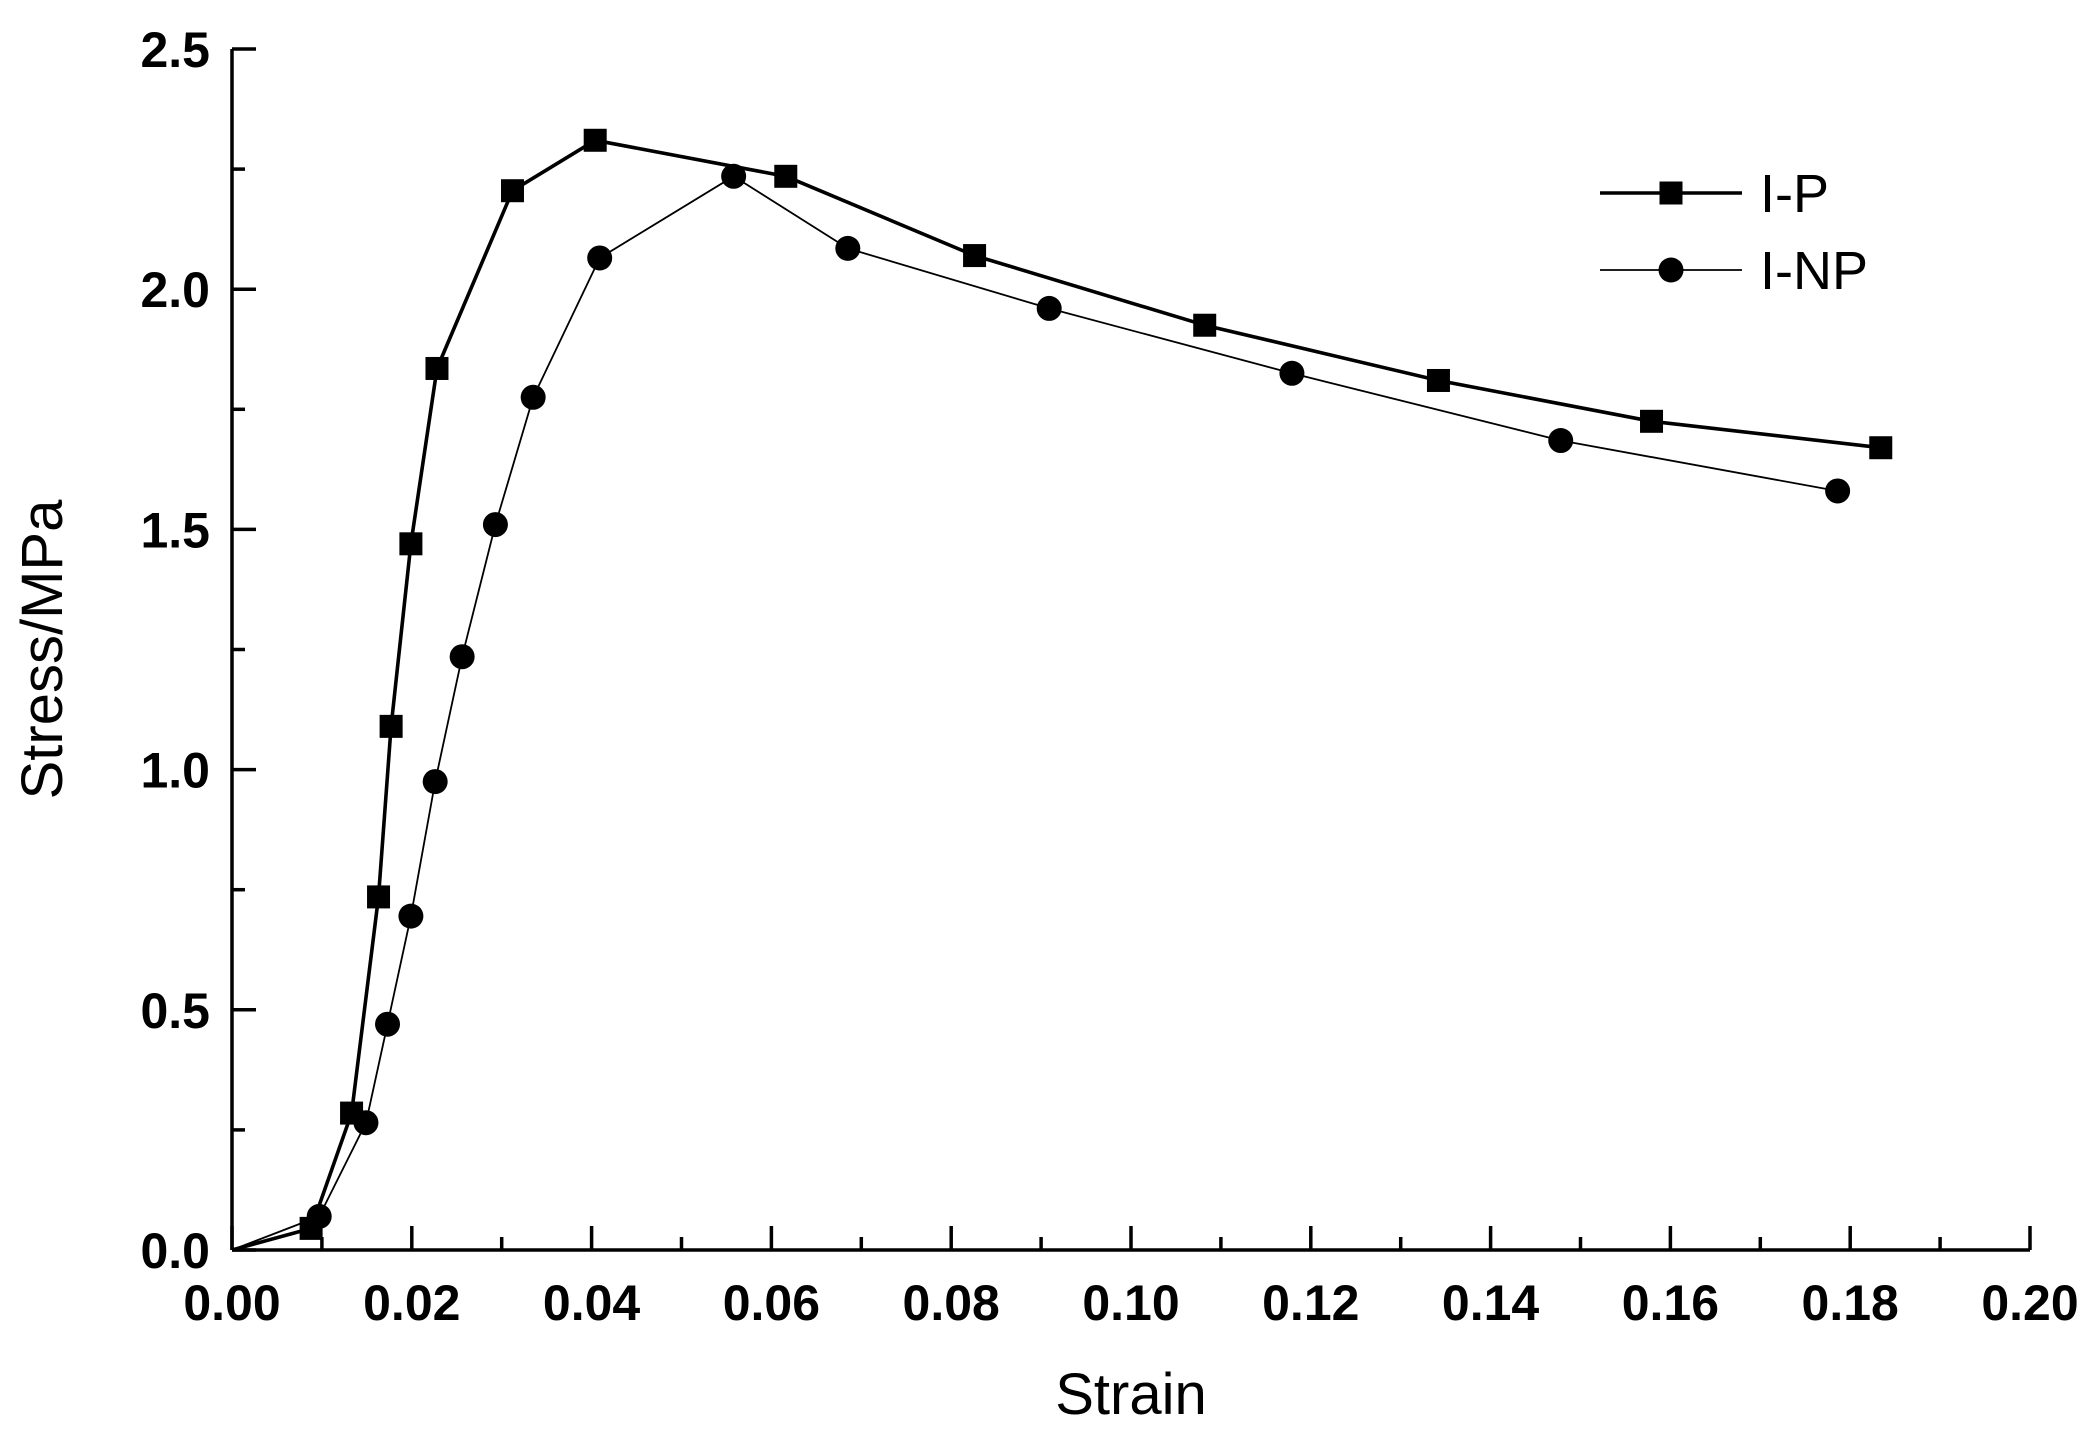  Describe the element at coordinates (175, 290) in the screenshot. I see `y-tick-label: 2.0` at that location.